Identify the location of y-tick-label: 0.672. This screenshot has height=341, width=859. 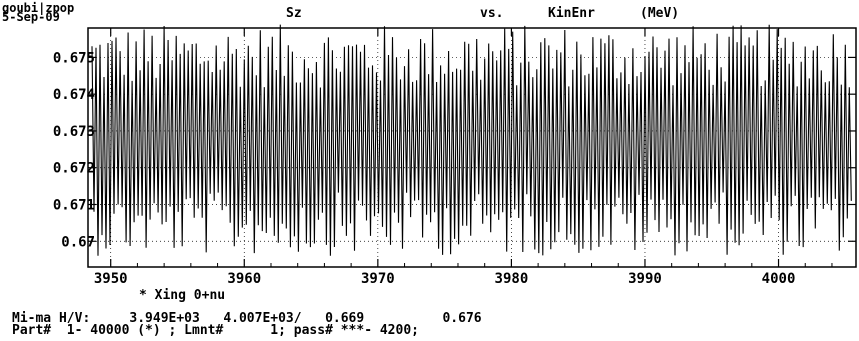
(74, 169).